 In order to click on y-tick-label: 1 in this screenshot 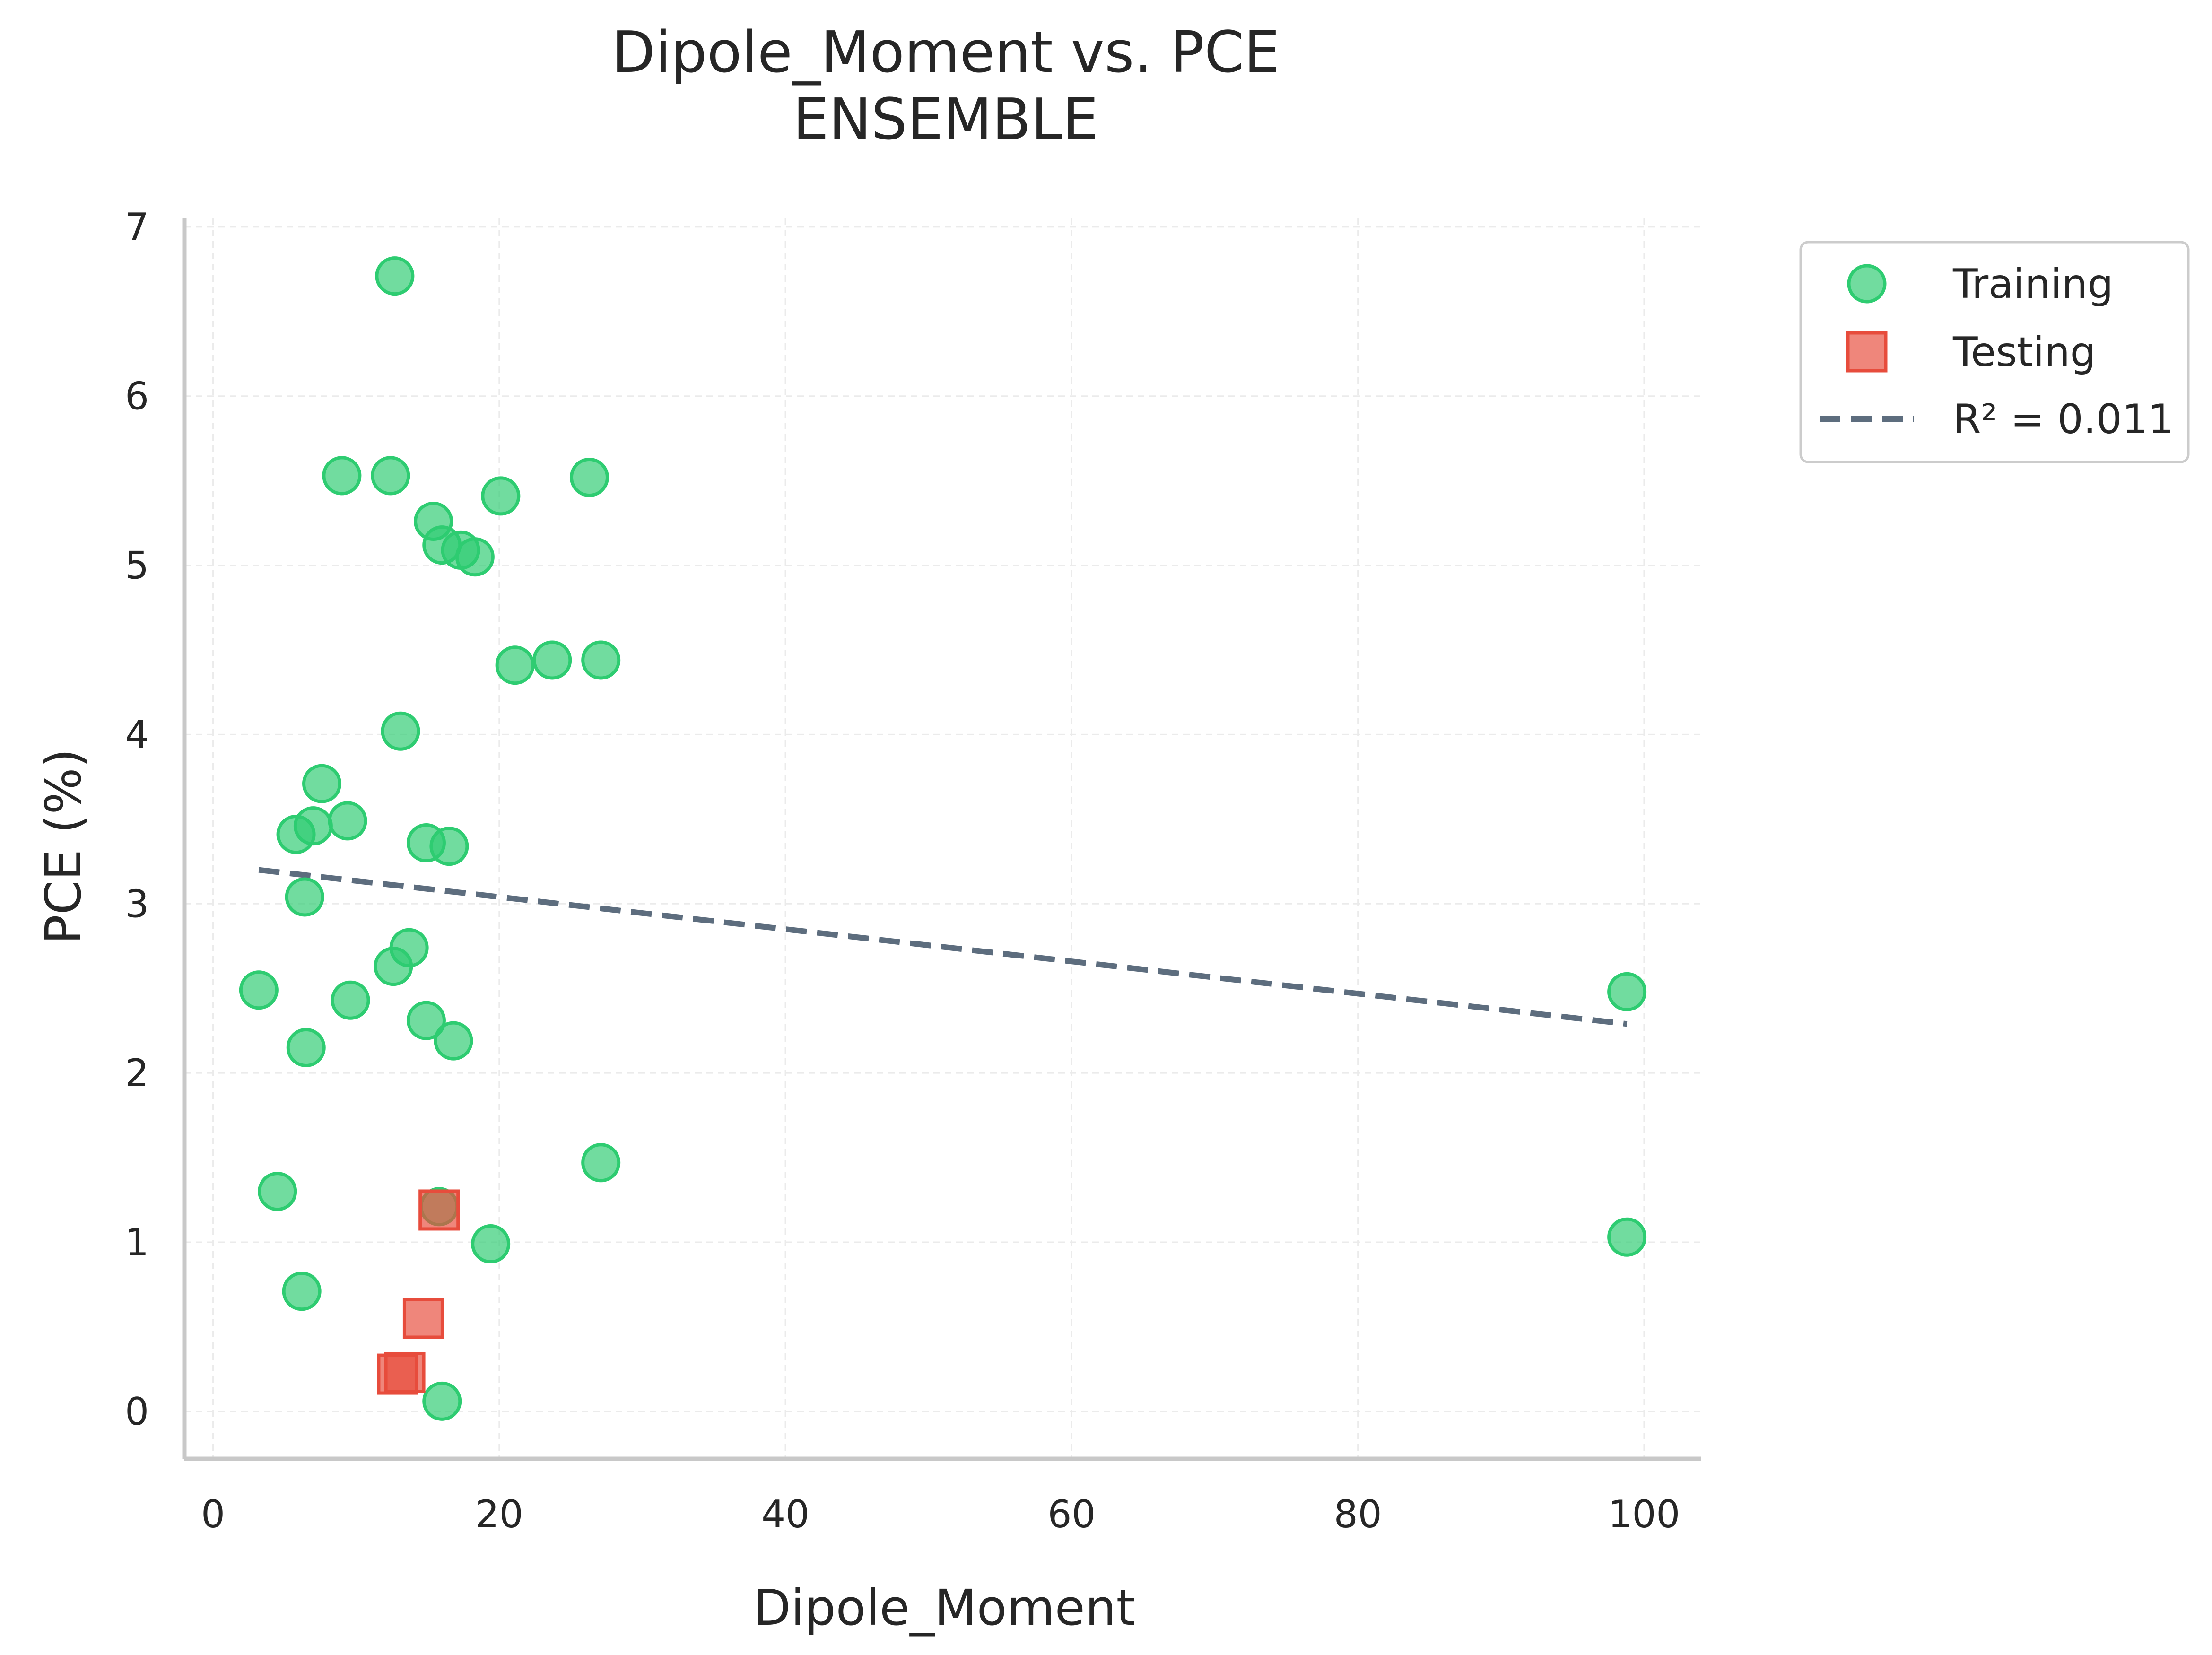, I will do `click(137, 1242)`.